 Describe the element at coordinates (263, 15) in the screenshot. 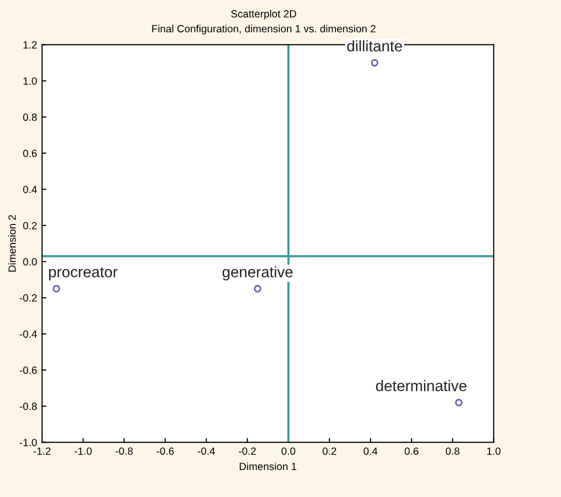

I see `chart-title: Scatterplot 2D` at that location.